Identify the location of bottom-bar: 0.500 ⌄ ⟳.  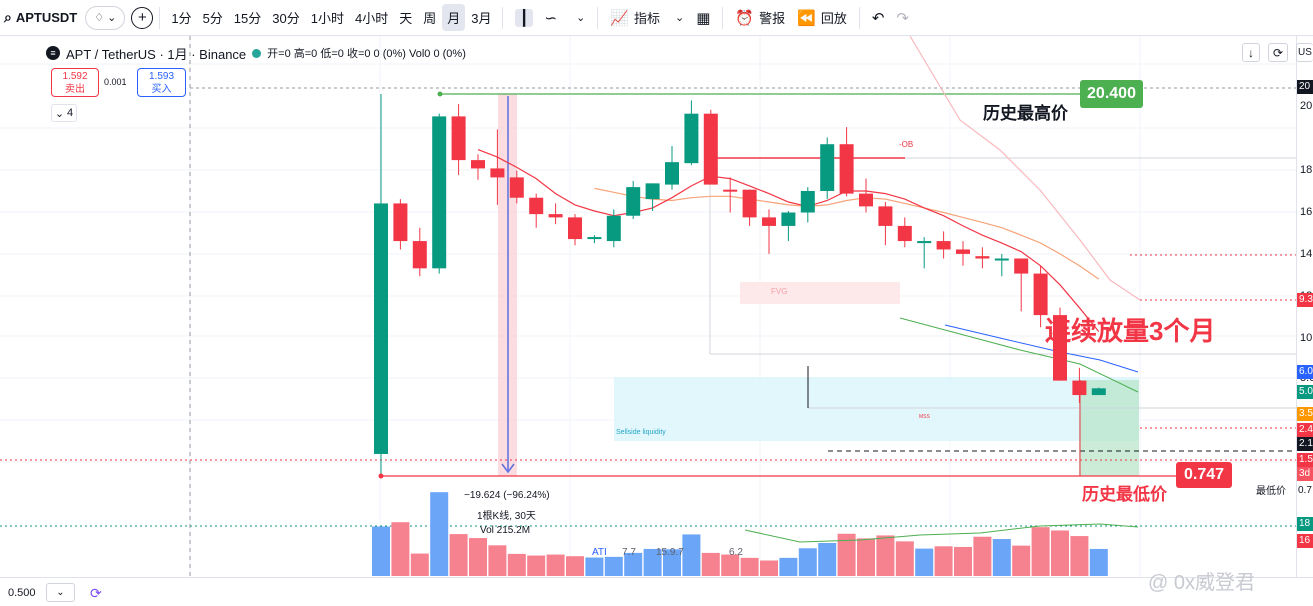
(656, 591).